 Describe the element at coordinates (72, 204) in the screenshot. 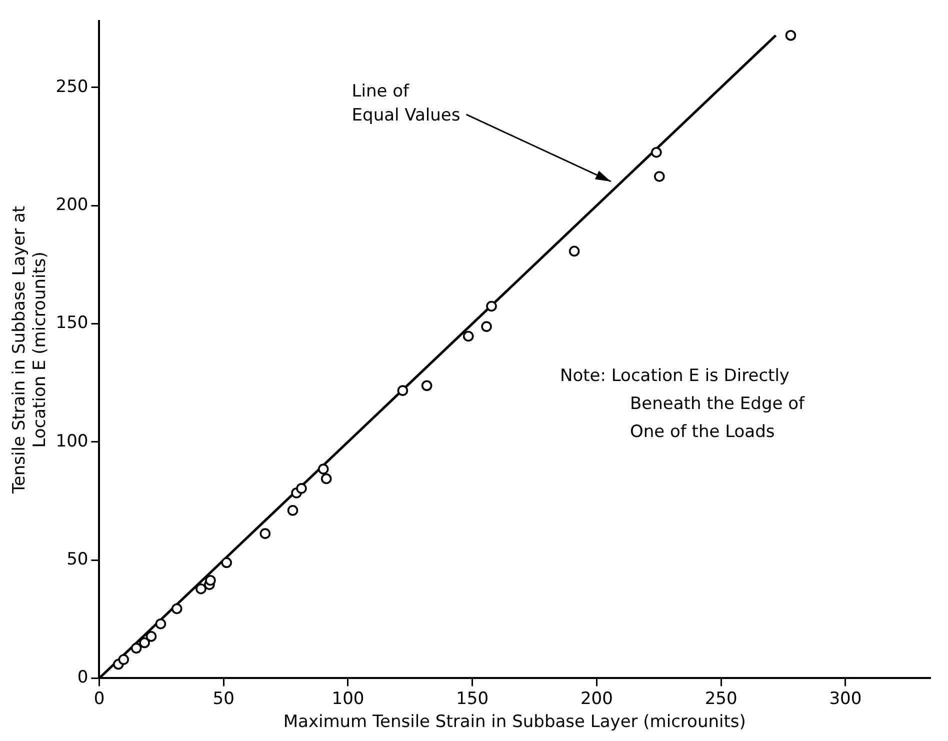

I see `y-tick-label: 200` at that location.